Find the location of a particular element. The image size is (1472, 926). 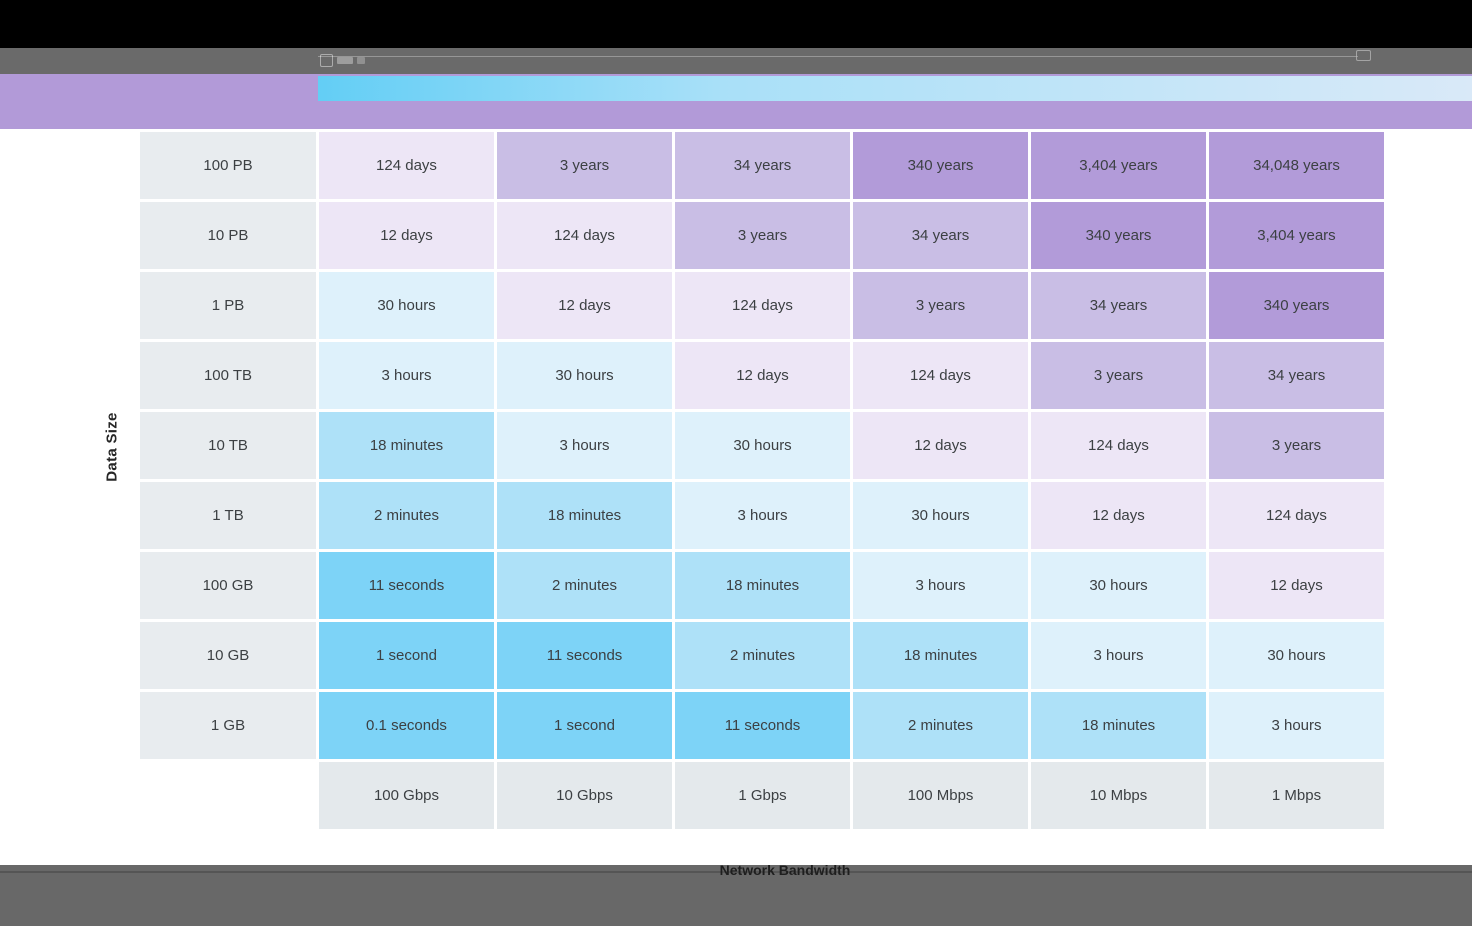

row-header-cell: 10 PB is located at coordinates (228, 235).